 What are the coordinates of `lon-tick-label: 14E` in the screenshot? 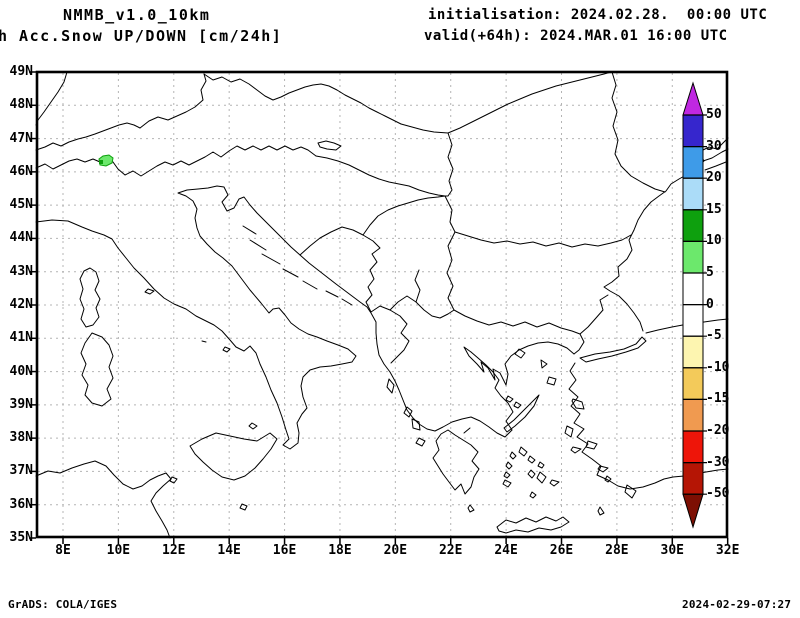 It's located at (229, 550).